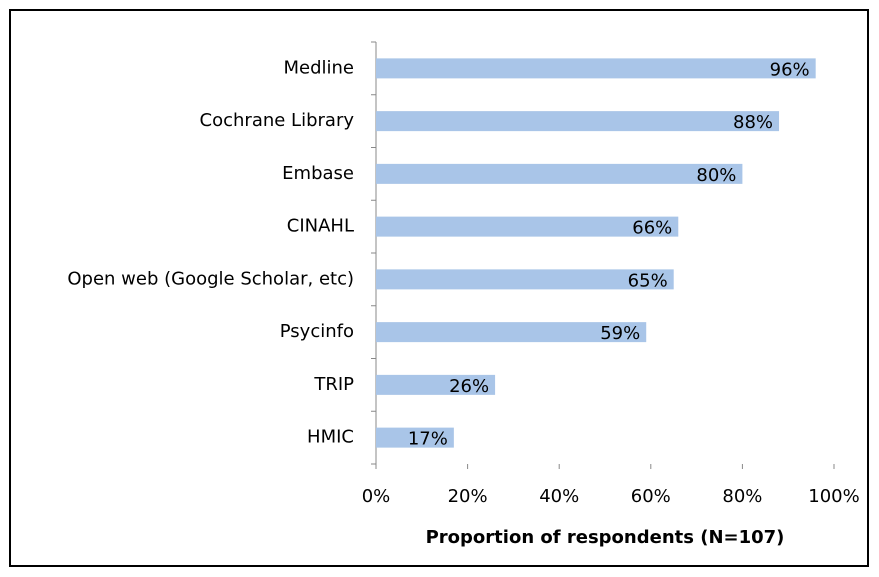 Image resolution: width=879 pixels, height=577 pixels. I want to click on data-label: 17%, so click(428, 439).